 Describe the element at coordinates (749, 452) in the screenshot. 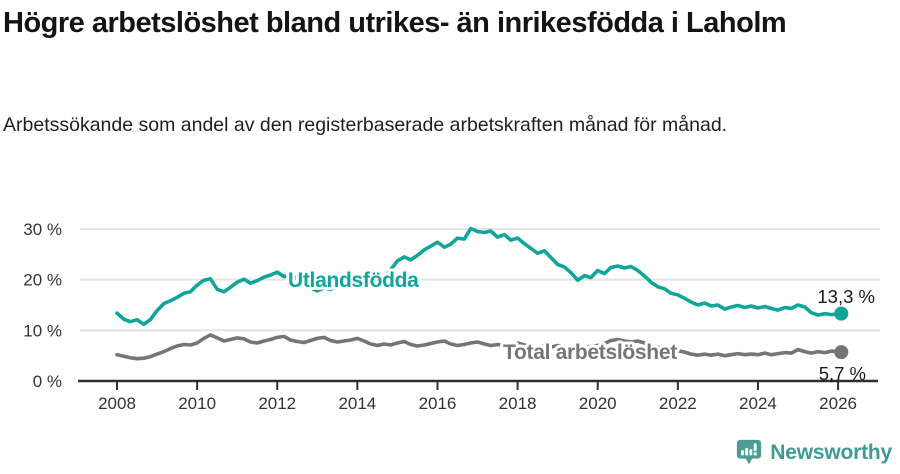

I see `newsworthy-bubble-icon` at that location.